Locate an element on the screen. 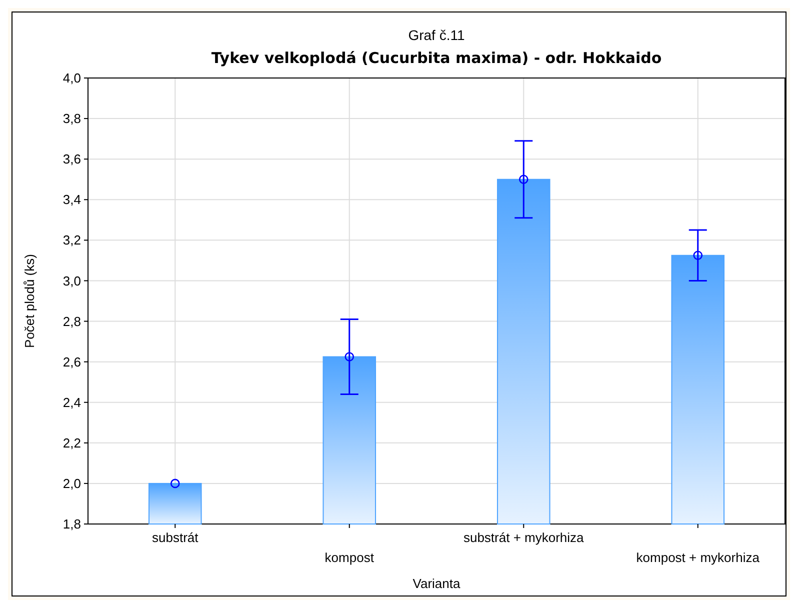  y-tick-label: 2,4 is located at coordinates (71, 402).